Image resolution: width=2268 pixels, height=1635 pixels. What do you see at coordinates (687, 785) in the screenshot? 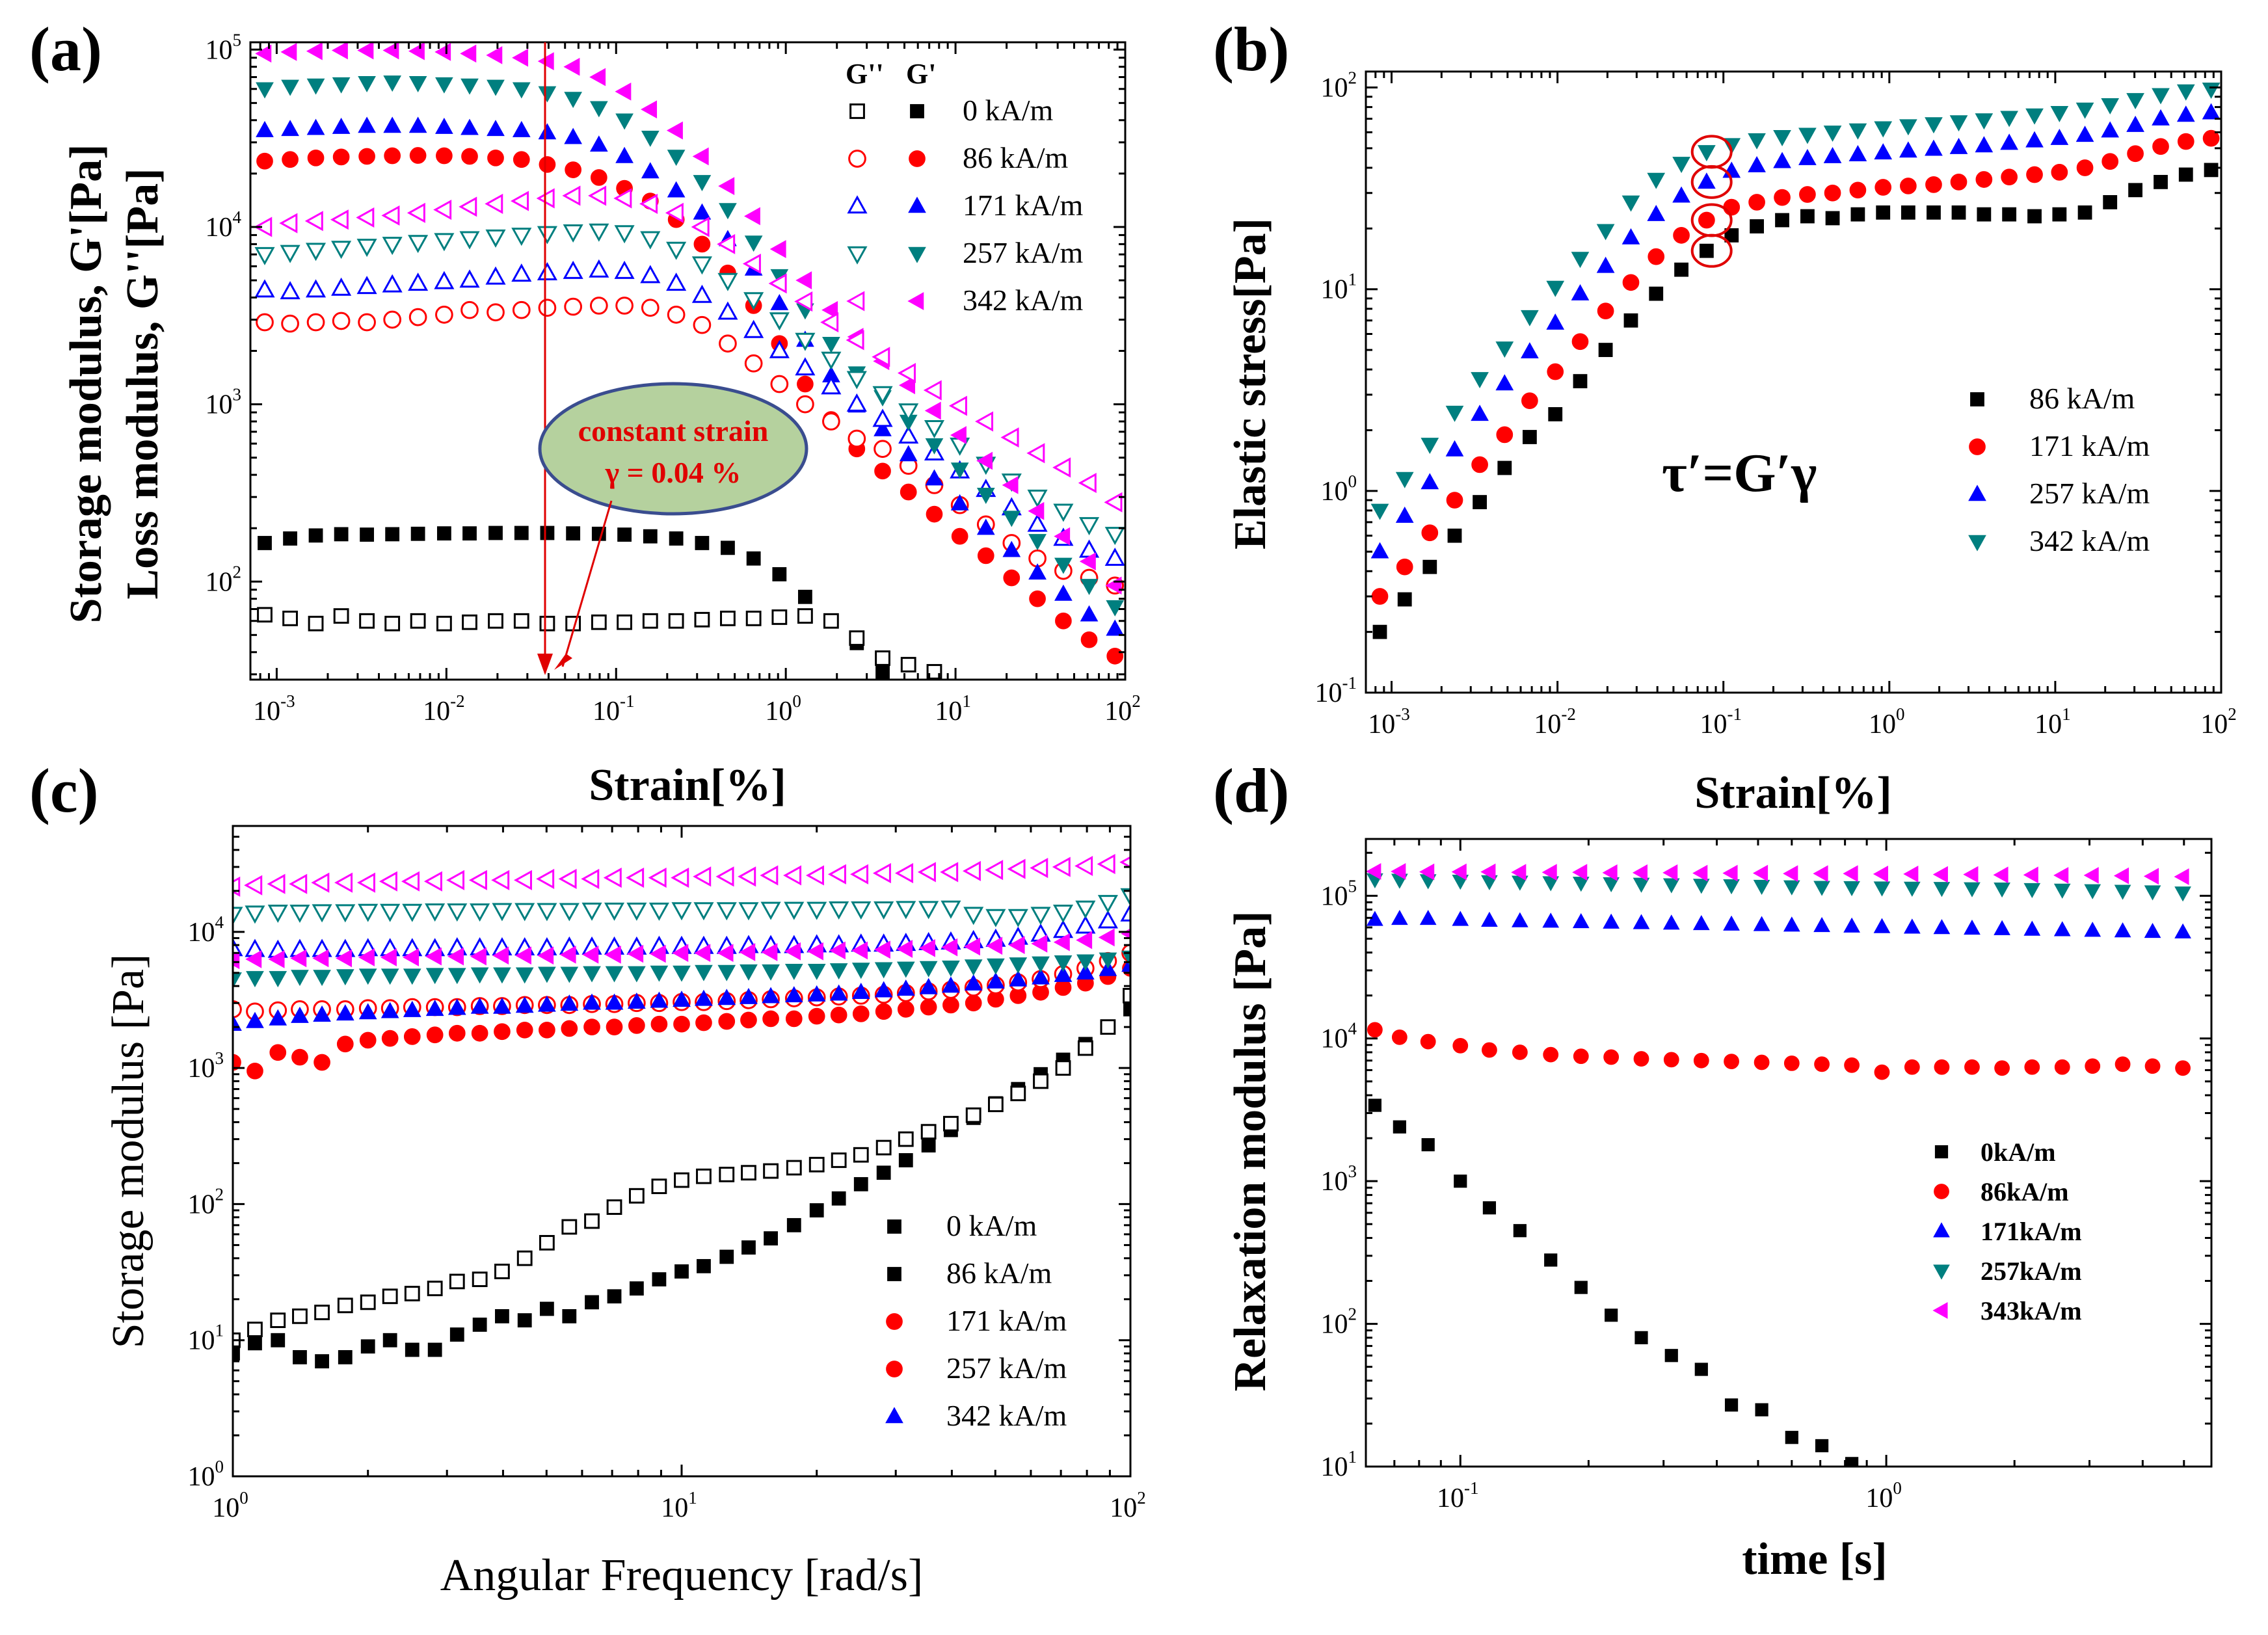
I see `chart-a-xlabel: Strain[%]` at bounding box center [687, 785].